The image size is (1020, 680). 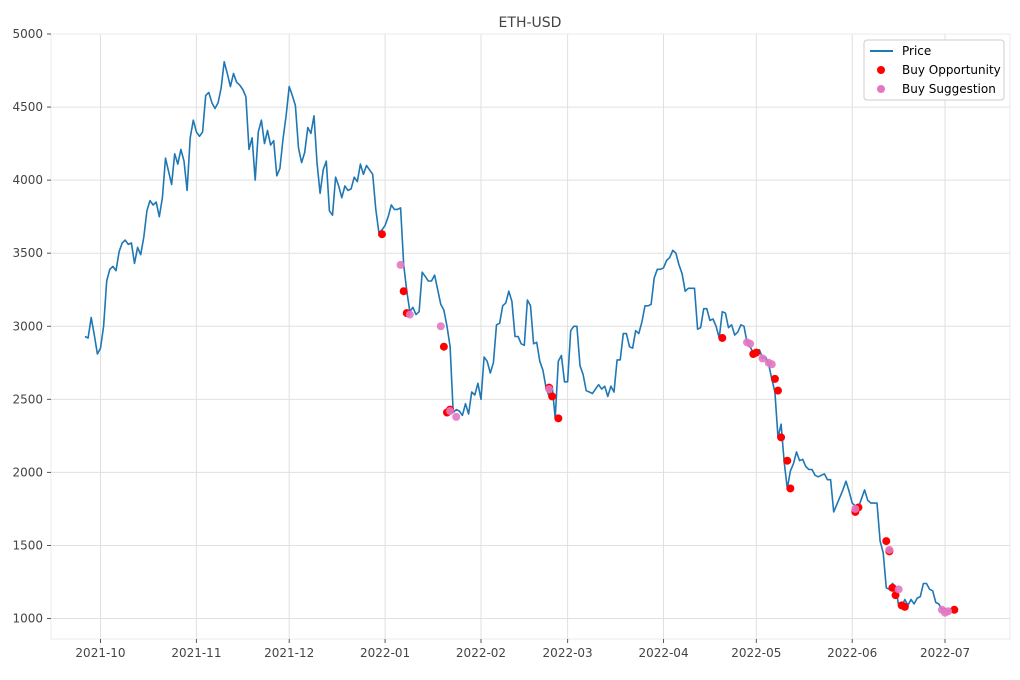 What do you see at coordinates (945, 653) in the screenshot?
I see `x-tick-label: 2022-07` at bounding box center [945, 653].